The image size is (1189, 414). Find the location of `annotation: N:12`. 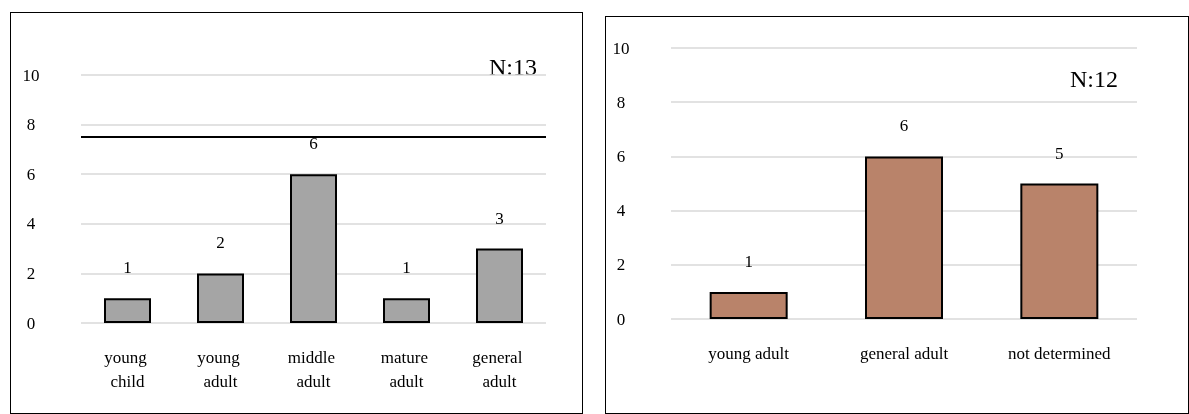

annotation: N:12 is located at coordinates (1094, 79).